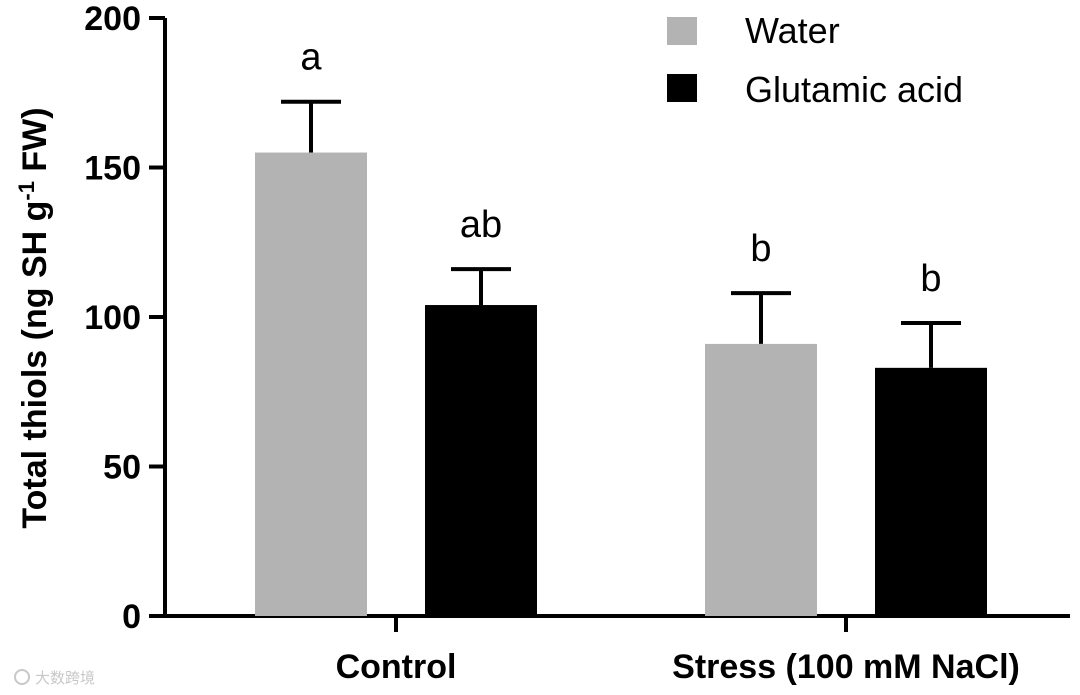  Describe the element at coordinates (481, 225) in the screenshot. I see `significance-letter-glutamic-acid-control: ab` at that location.